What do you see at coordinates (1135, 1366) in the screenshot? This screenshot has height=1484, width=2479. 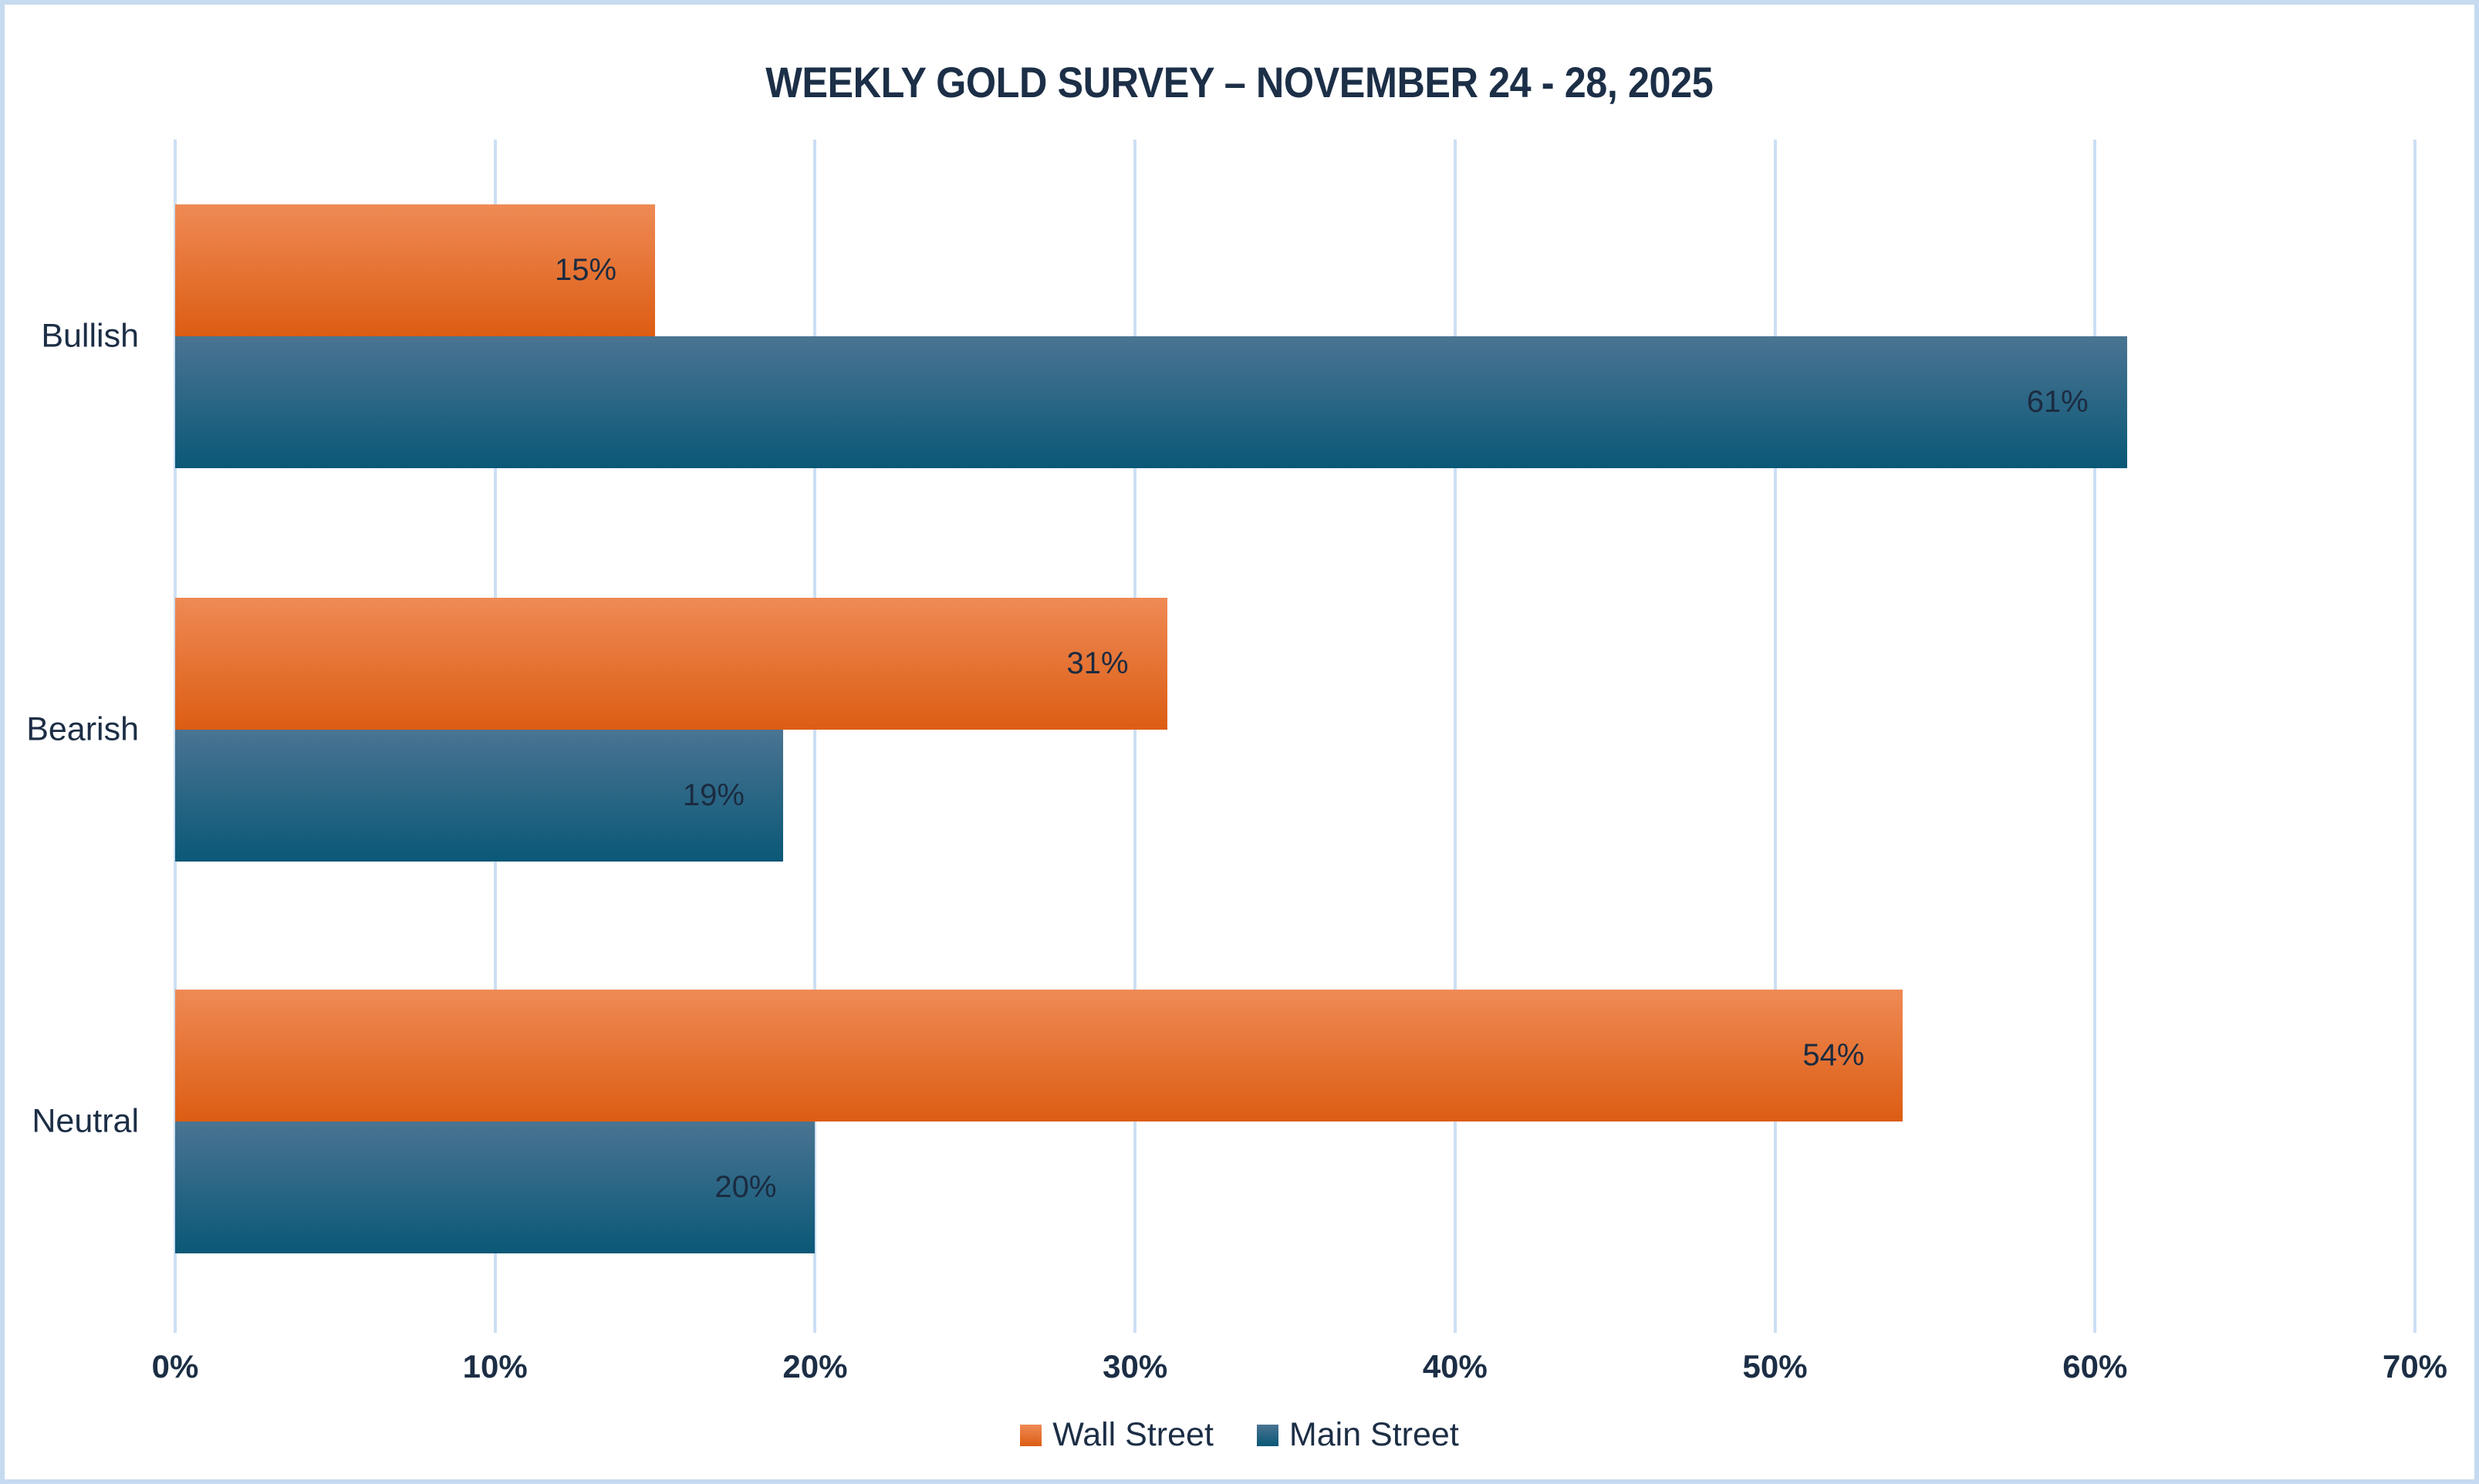 I see `x-tick-label-30-: 30%` at bounding box center [1135, 1366].